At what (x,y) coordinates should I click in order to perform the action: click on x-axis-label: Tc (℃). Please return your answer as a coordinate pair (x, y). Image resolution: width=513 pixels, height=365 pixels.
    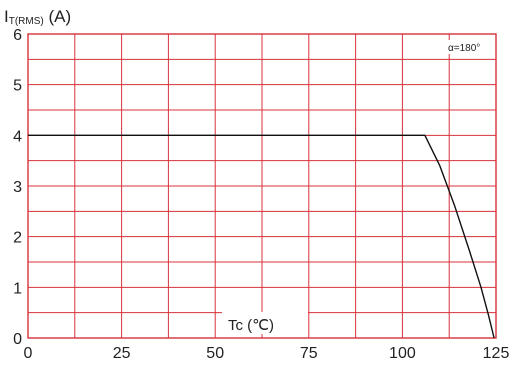
    Looking at the image, I should click on (251, 325).